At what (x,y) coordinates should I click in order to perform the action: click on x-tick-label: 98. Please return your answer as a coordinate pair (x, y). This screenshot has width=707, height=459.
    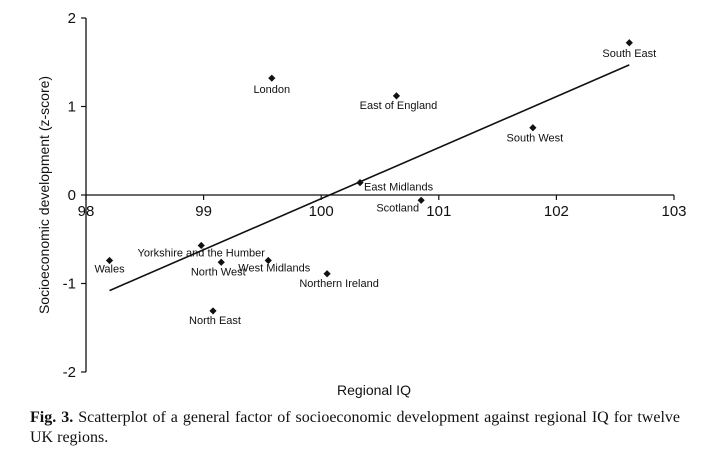
    Looking at the image, I should click on (86, 211).